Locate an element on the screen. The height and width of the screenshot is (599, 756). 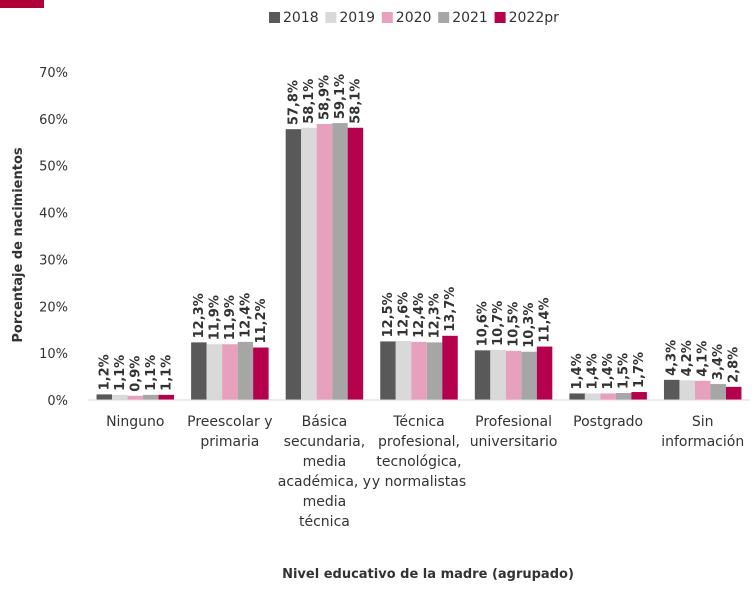
bar-value-label: 1,7% is located at coordinates (639, 370).